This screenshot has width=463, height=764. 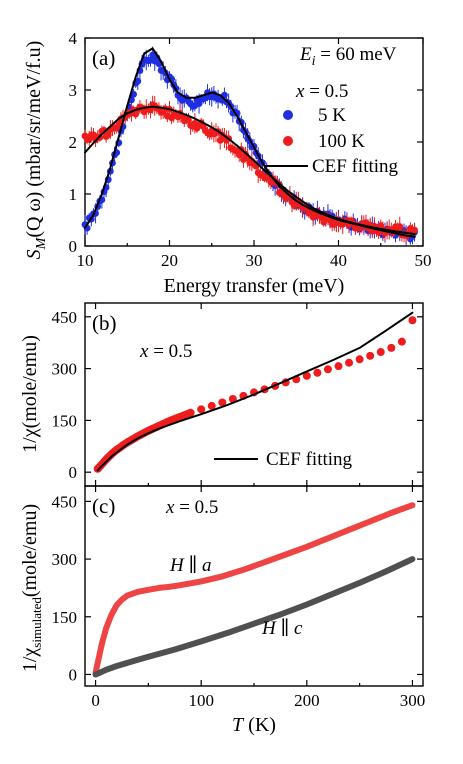 What do you see at coordinates (30, 394) in the screenshot?
I see `panel-b-y-axis-label: 1/χ(mole/emu)` at bounding box center [30, 394].